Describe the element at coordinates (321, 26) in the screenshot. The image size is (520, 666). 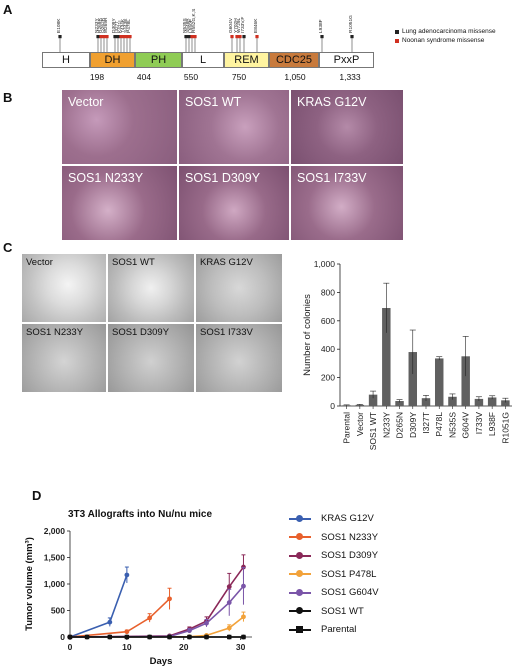
I see `mutation-label: L938F` at that location.